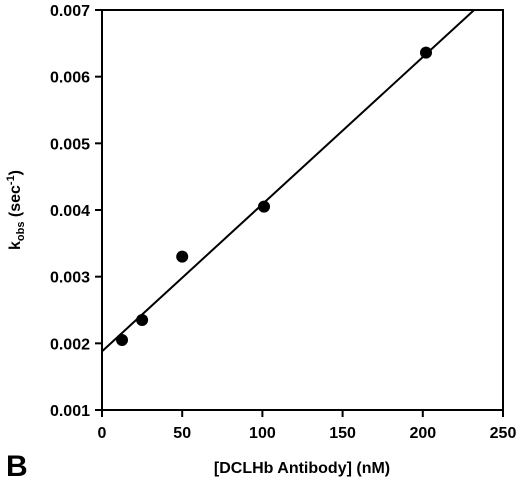 The image size is (520, 483). Describe the element at coordinates (70, 78) in the screenshot. I see `y-tick-label: 0.006` at that location.